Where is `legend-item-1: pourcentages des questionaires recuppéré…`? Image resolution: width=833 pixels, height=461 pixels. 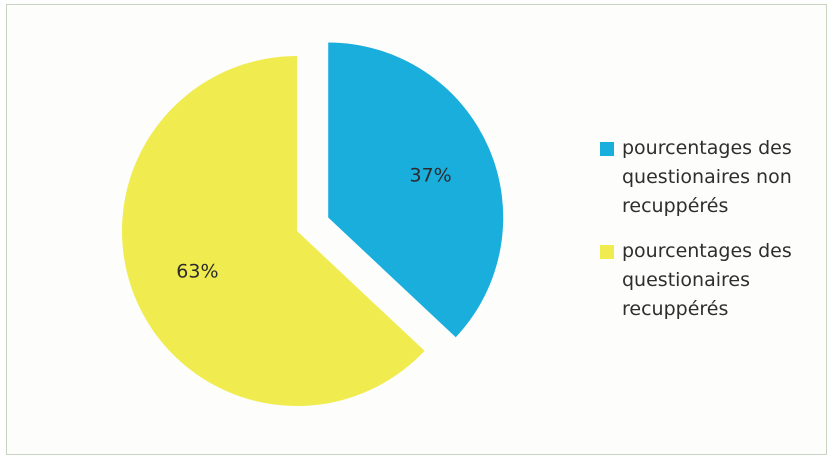 legend-item-1: pourcentages des questionaires recuppéré… is located at coordinates (710, 280).